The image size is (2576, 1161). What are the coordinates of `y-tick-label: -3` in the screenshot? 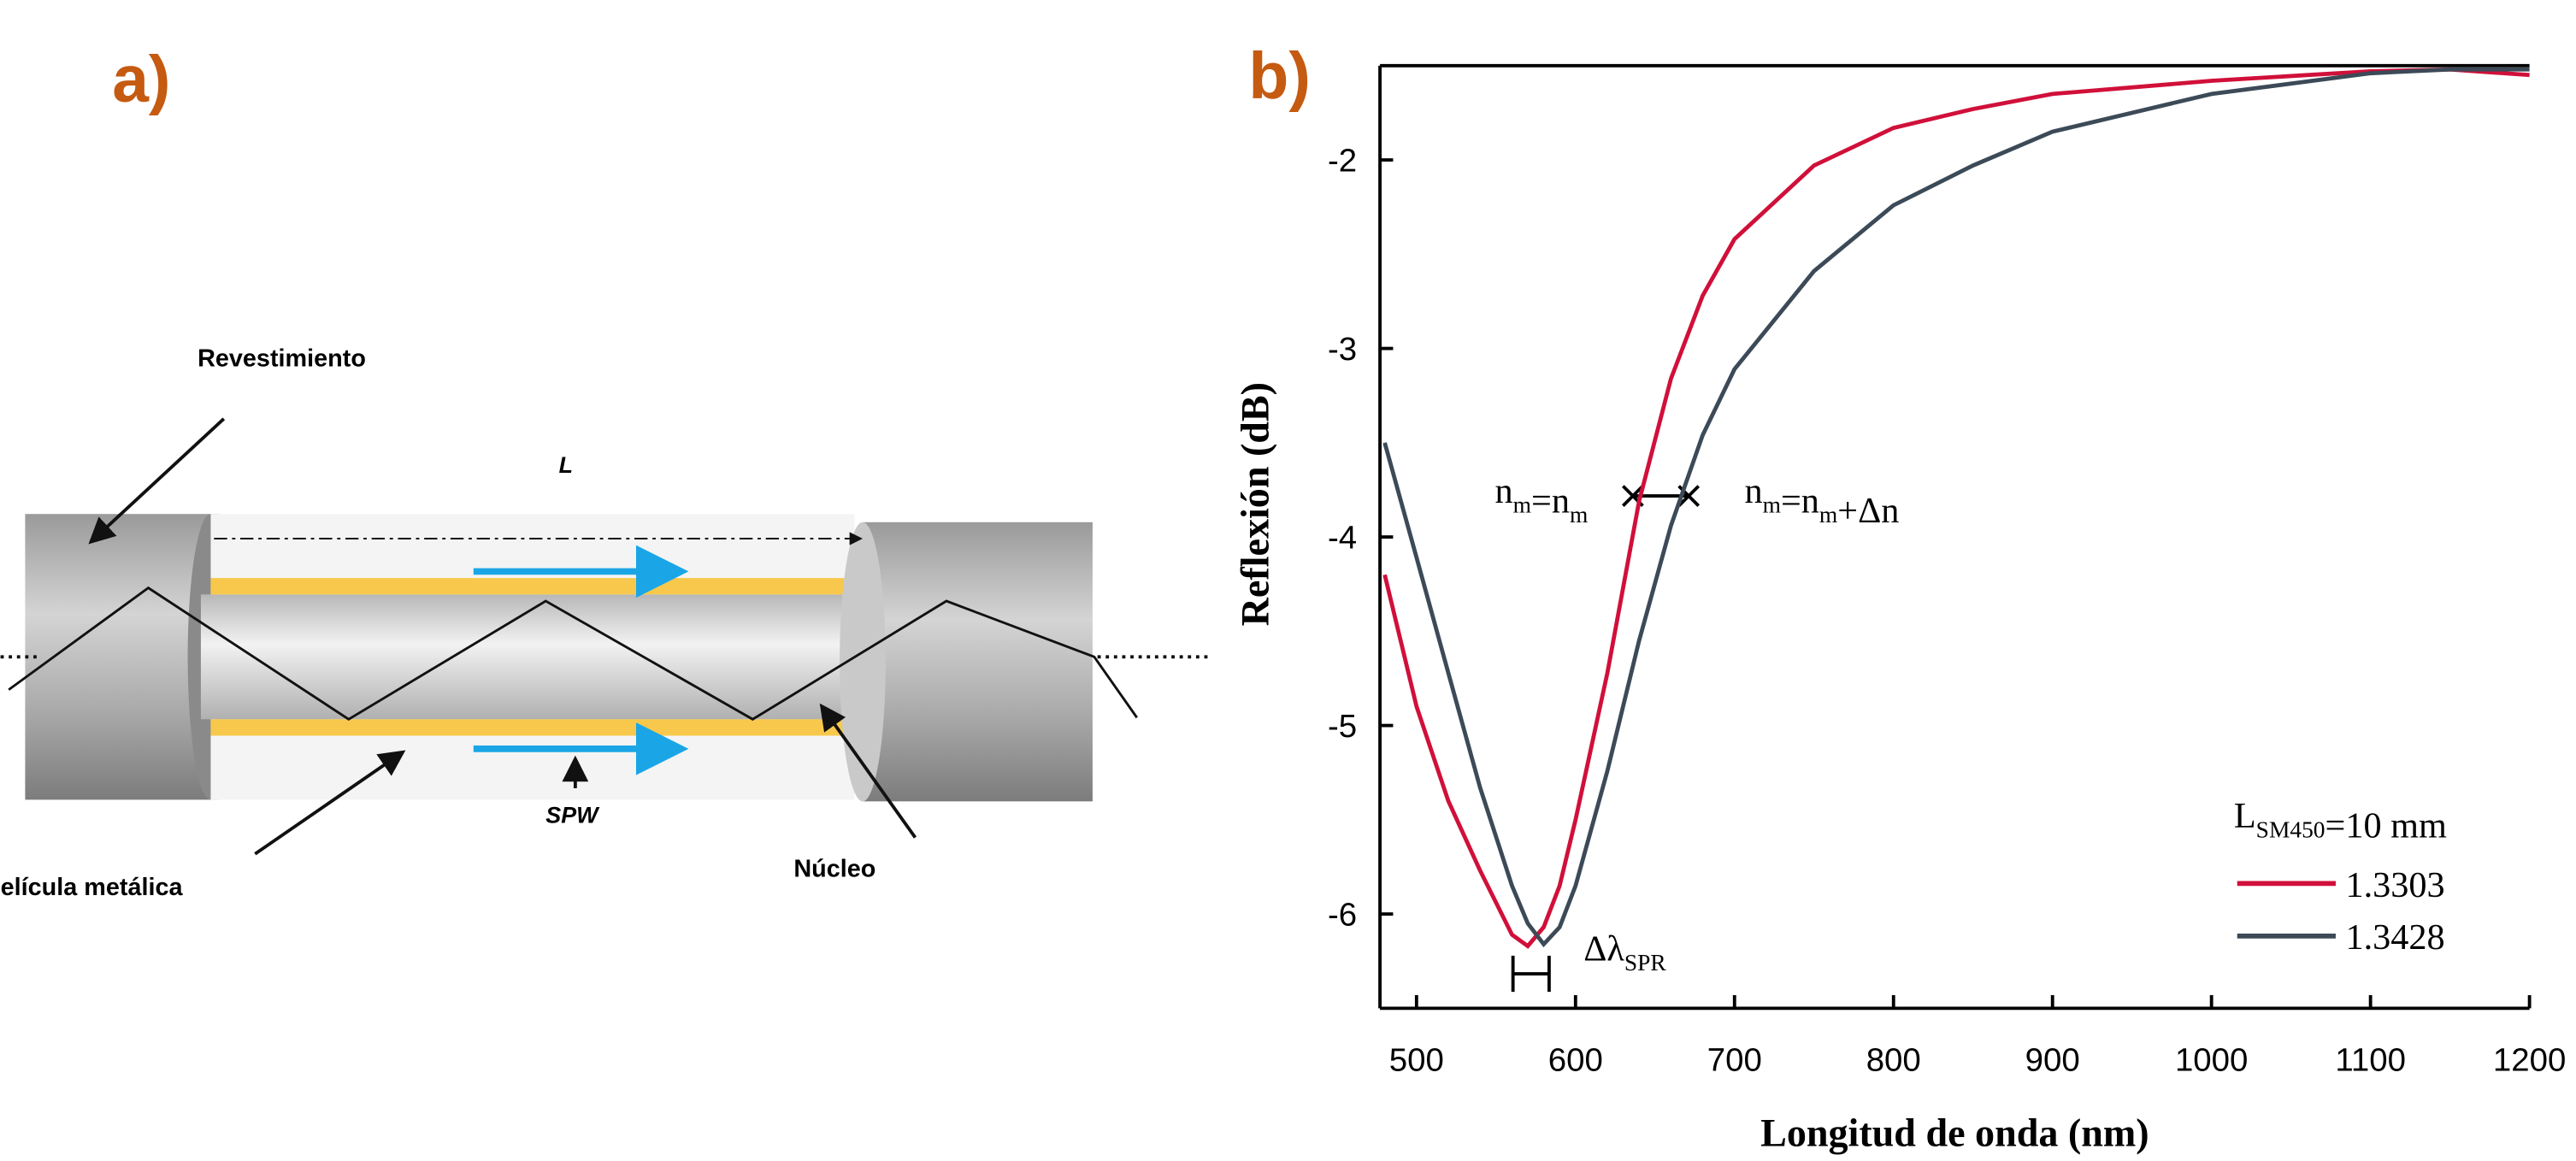 It's located at (1342, 349).